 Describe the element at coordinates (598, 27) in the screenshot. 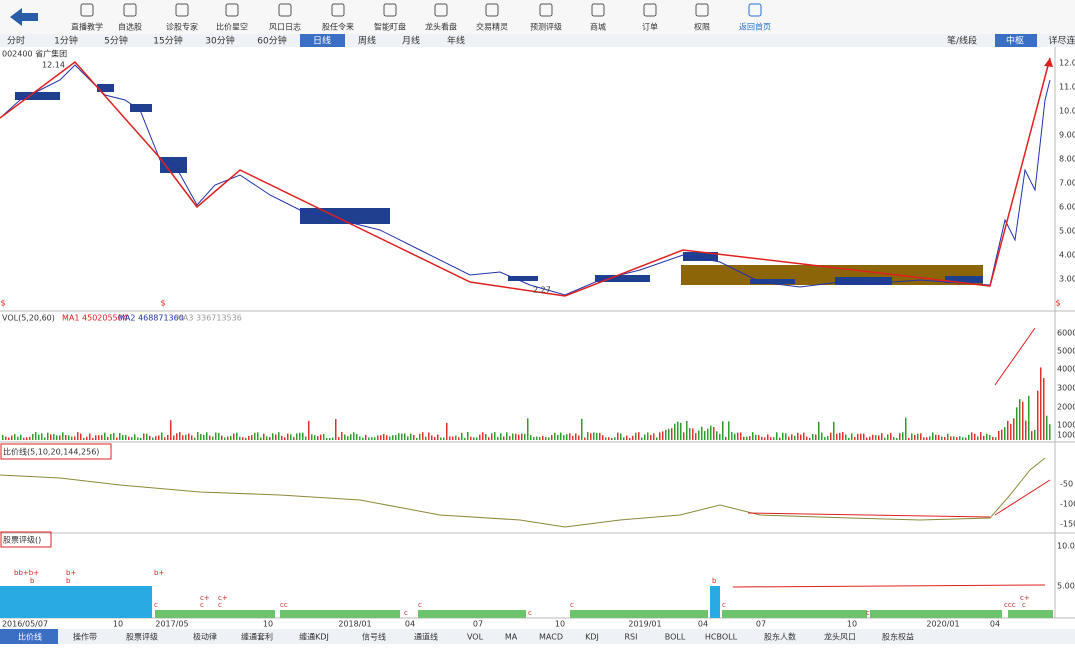

I see `toolbar-label: 商城` at that location.